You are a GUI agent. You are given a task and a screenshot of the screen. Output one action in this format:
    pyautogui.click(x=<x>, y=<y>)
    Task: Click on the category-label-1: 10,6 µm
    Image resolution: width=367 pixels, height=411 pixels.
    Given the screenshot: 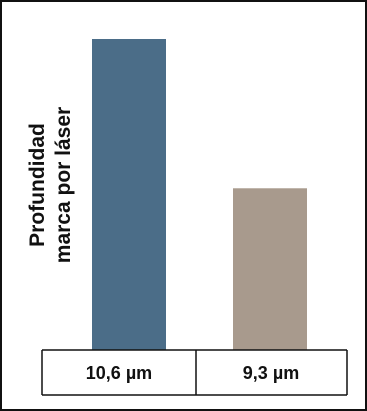 What is the action you would take?
    pyautogui.click(x=119, y=373)
    